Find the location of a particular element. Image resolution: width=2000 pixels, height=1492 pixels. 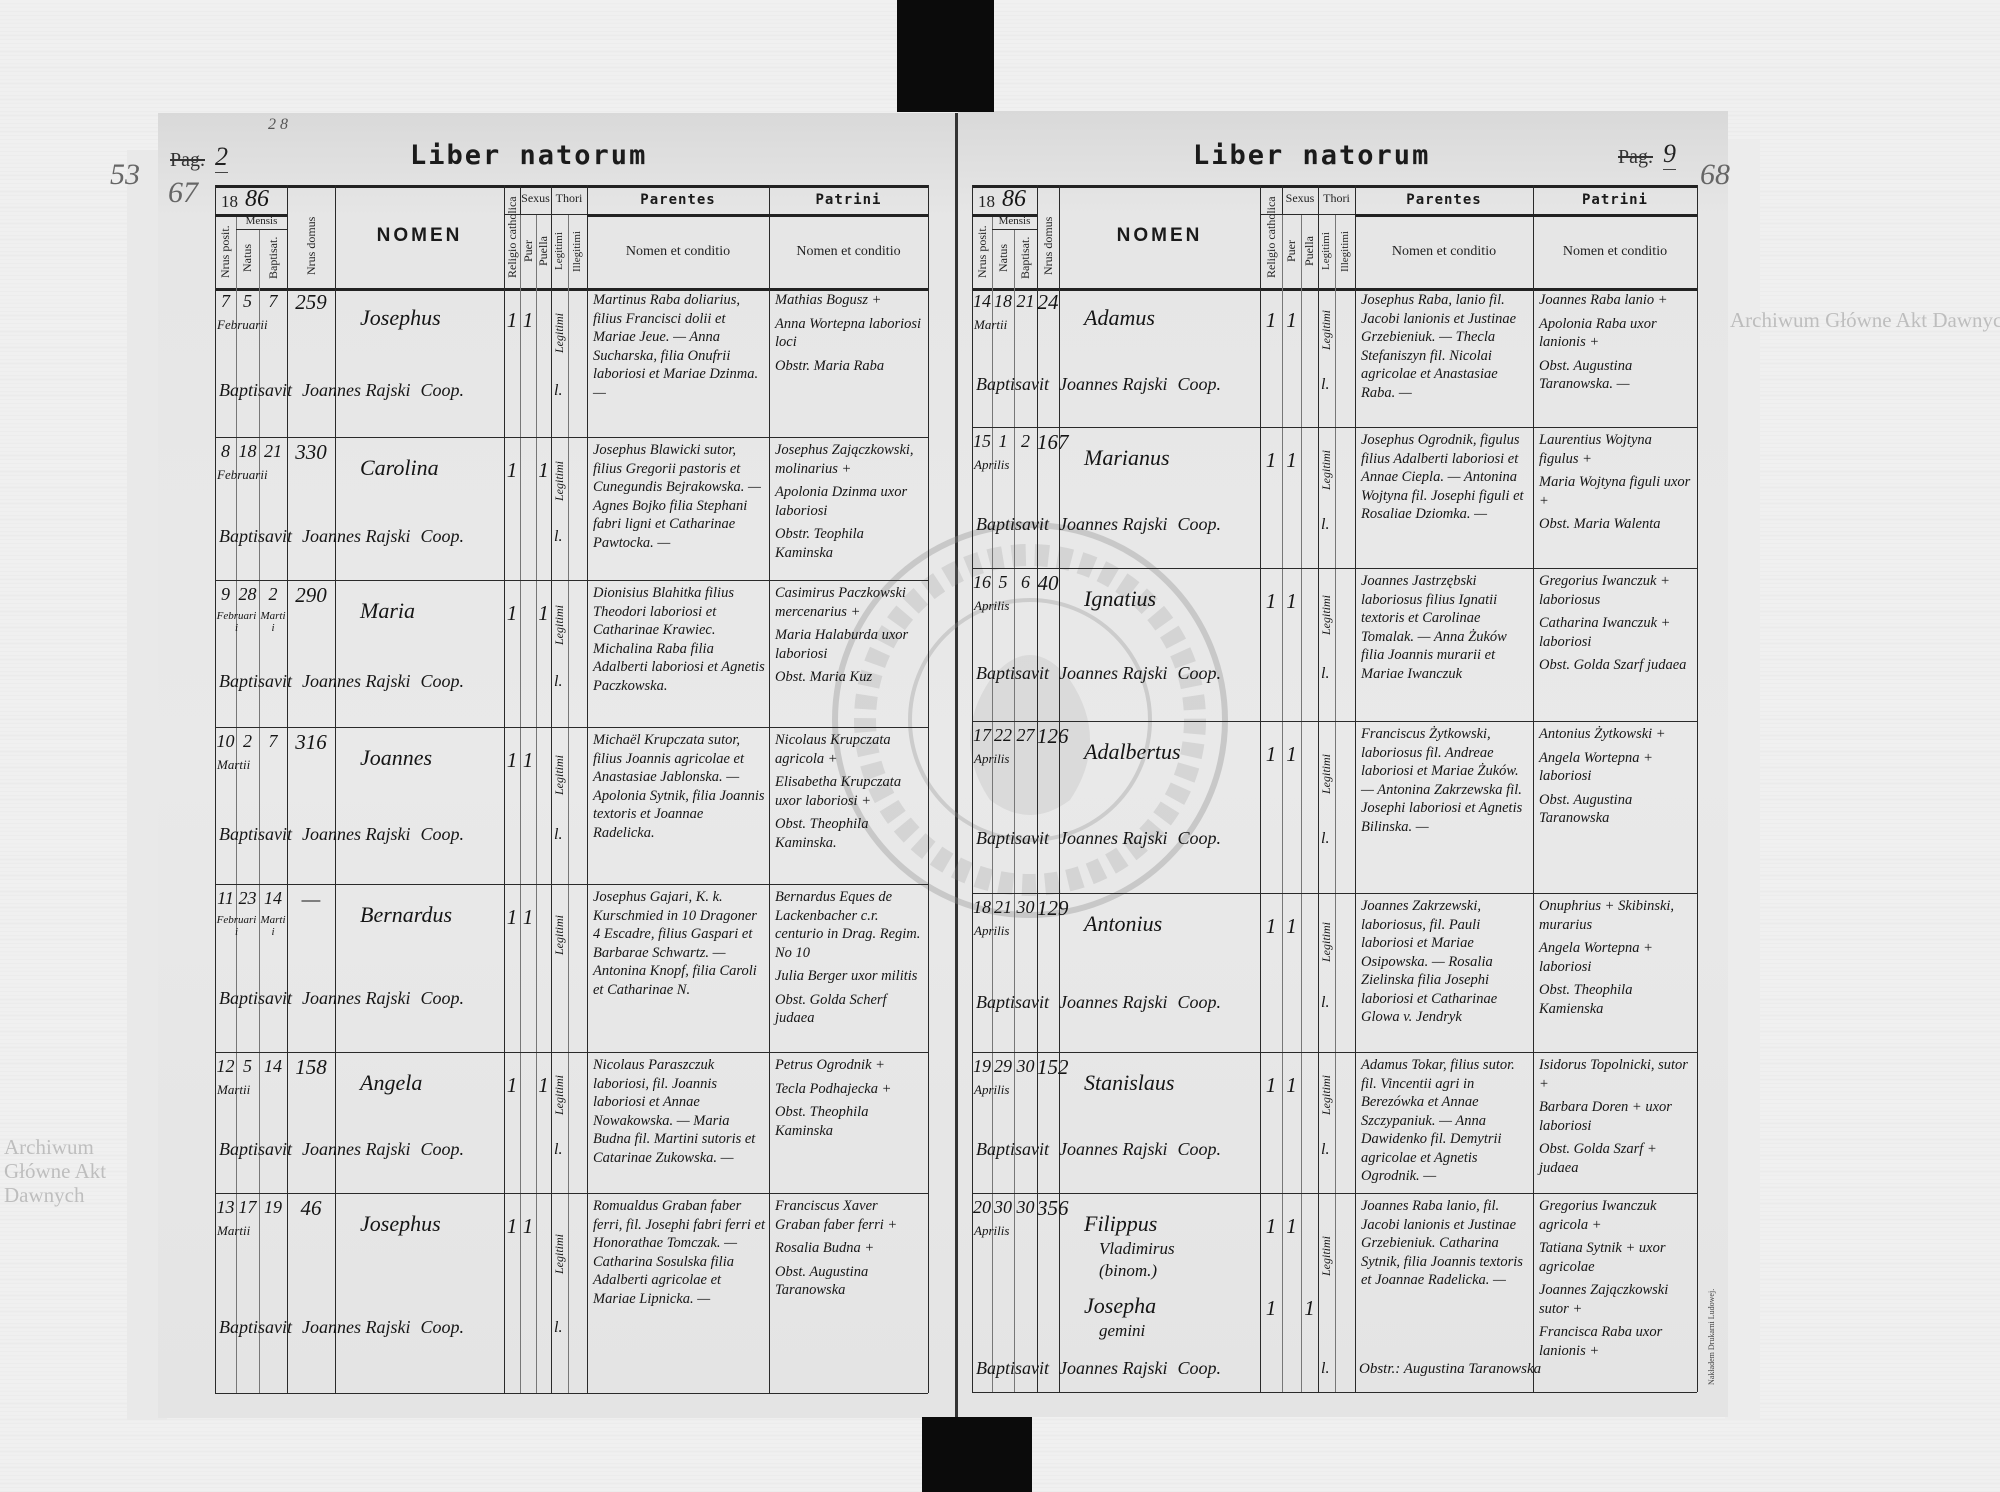

puella-mark: 1 is located at coordinates (543, 470).